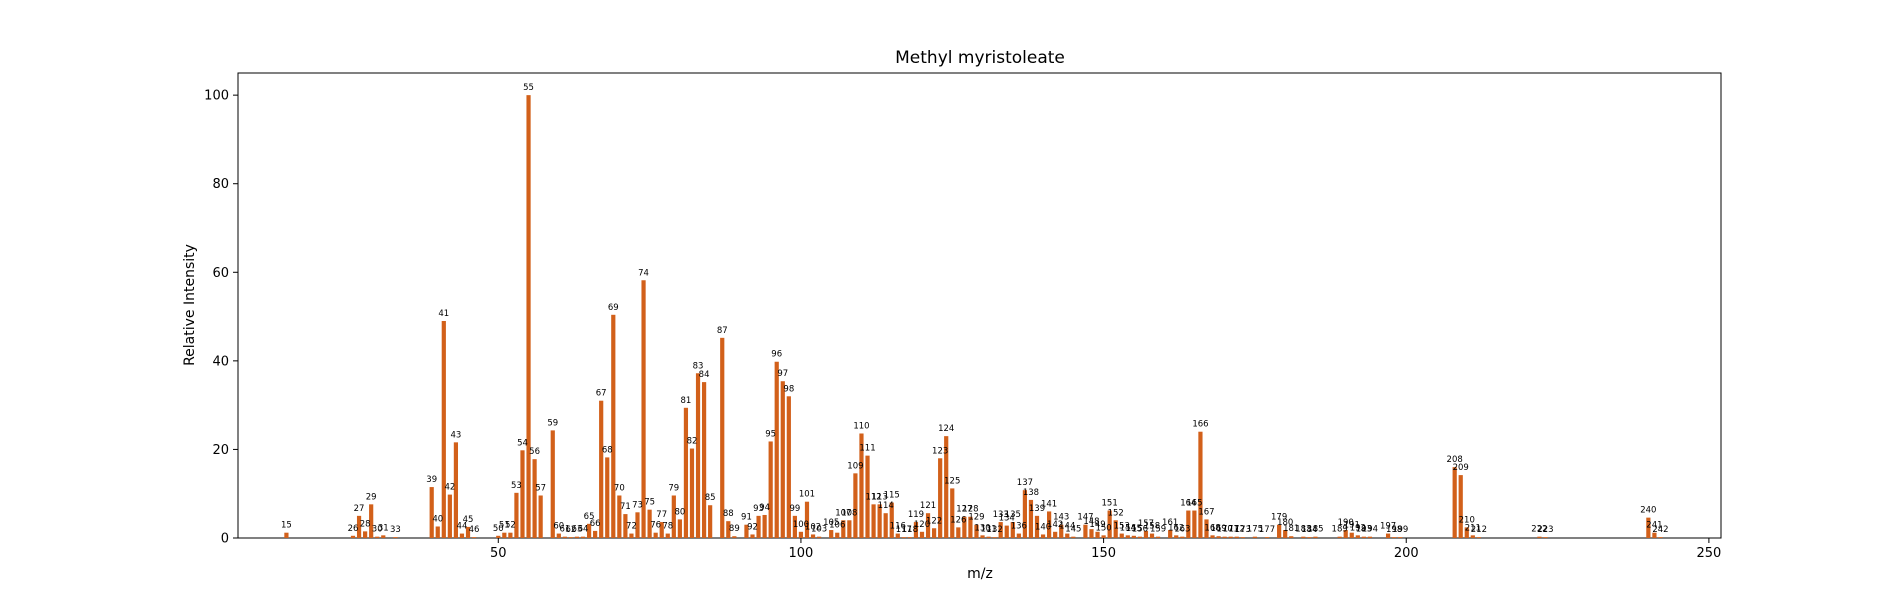 Image resolution: width=1900 pixels, height=600 pixels. What do you see at coordinates (571, 530) in the screenshot?
I see `bar-label-mz-62: 62` at bounding box center [571, 530].